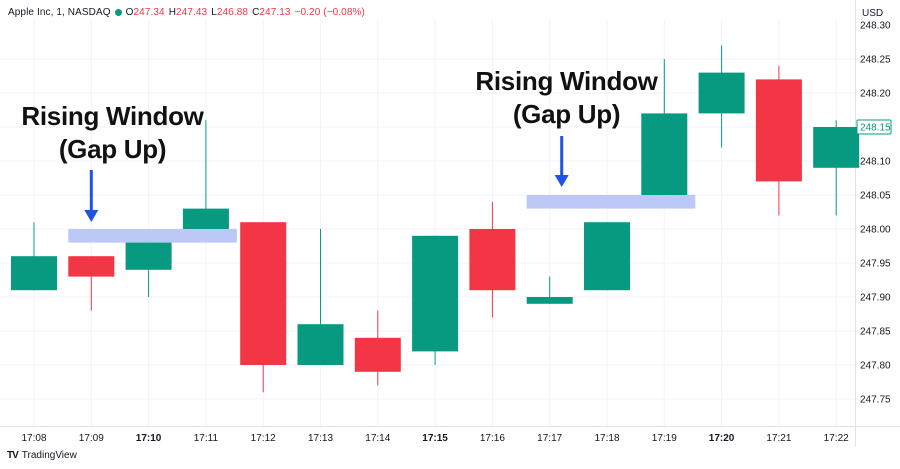 The height and width of the screenshot is (469, 900). I want to click on y-tick-label: 247.75, so click(875, 400).